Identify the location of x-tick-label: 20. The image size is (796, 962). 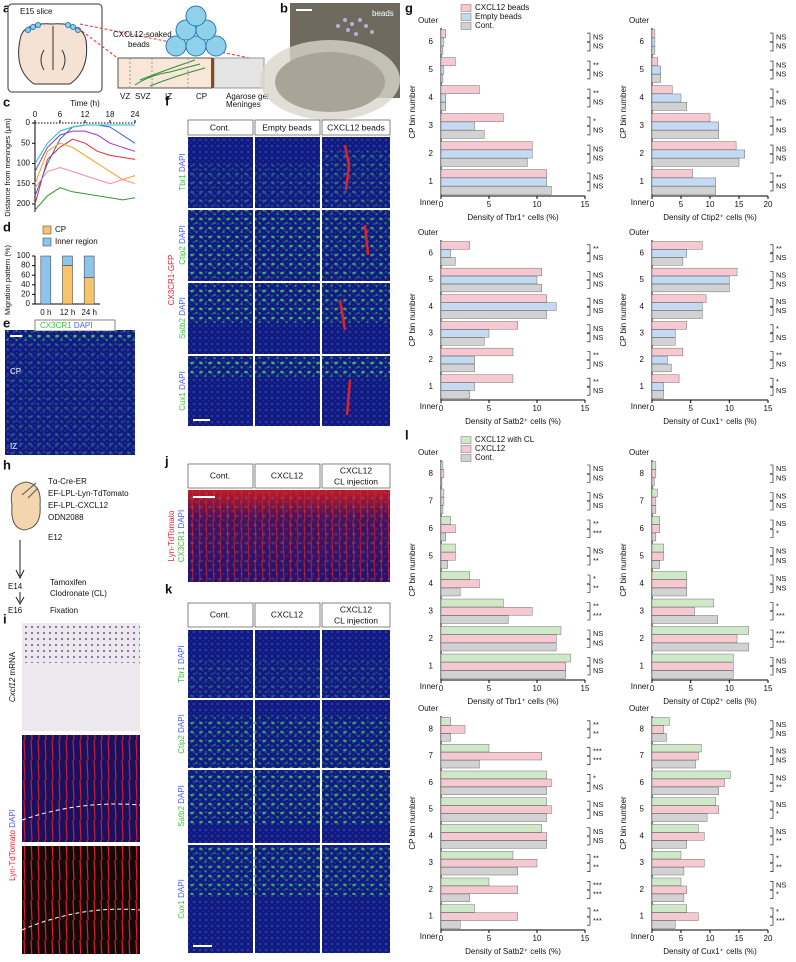
(768, 938).